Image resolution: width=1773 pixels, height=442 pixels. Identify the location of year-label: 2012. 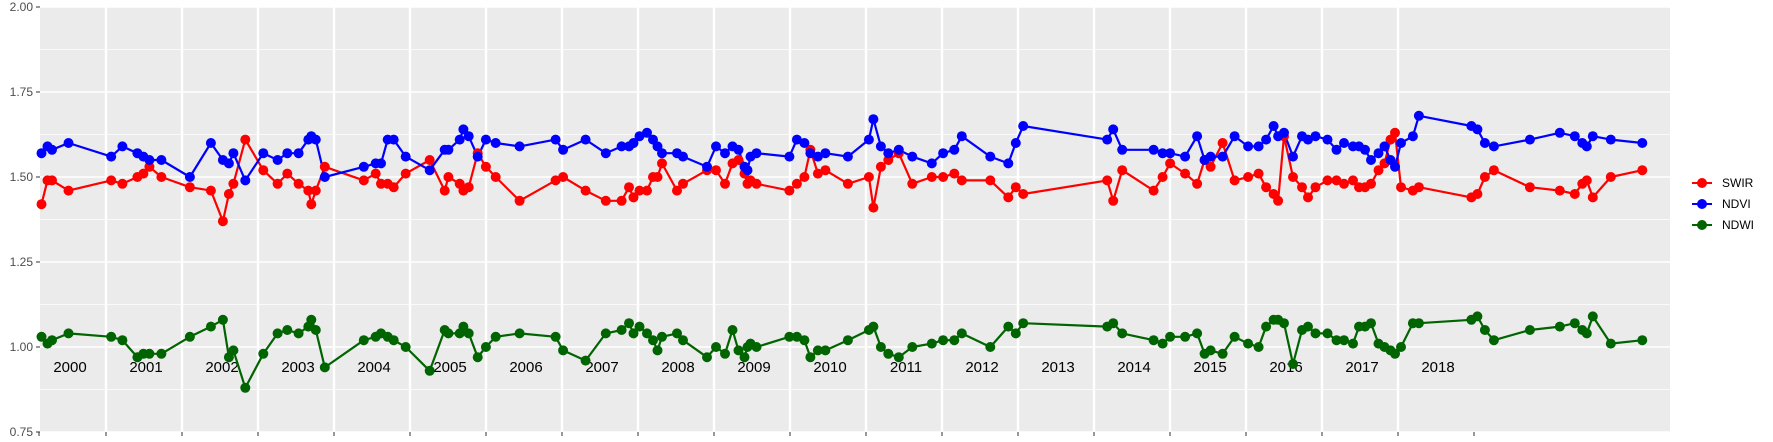
(981, 367).